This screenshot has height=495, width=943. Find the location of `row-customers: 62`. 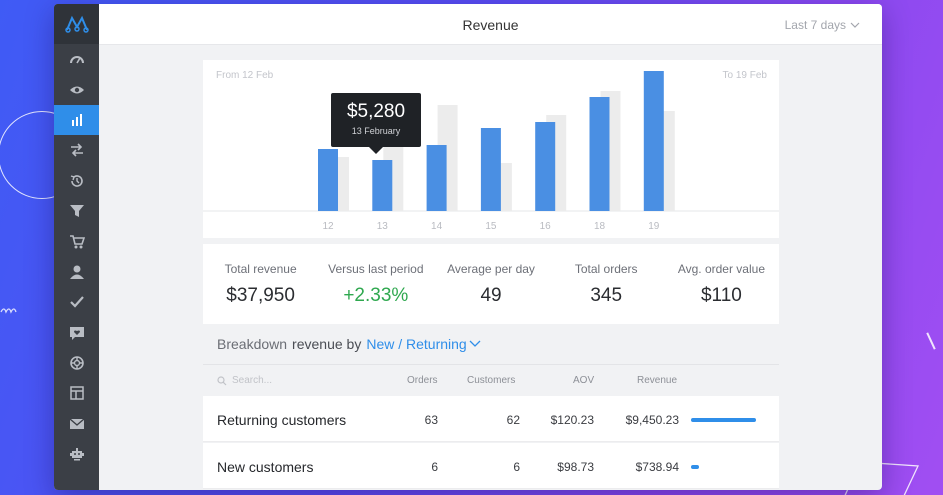

row-customers: 62 is located at coordinates (513, 420).